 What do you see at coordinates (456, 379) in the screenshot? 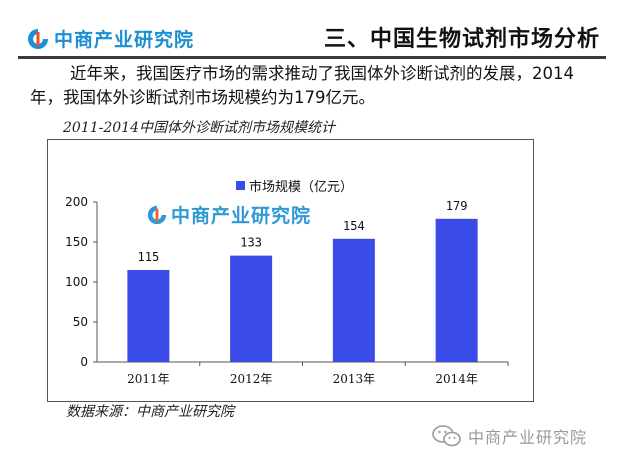
I see `x-tick-label: 2014年` at bounding box center [456, 379].